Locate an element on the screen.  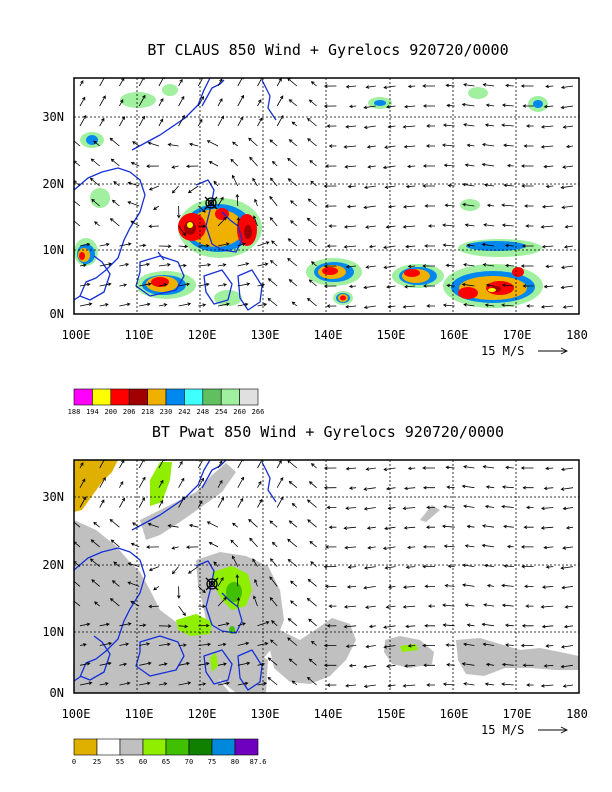
y-axis-panel2: 30N 20N 10N 0N is located at coordinates (53, 595).